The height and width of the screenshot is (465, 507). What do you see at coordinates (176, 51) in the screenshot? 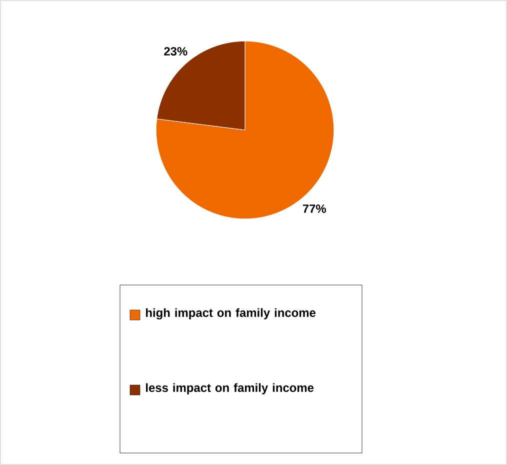
I see `data-label: 23%` at bounding box center [176, 51].